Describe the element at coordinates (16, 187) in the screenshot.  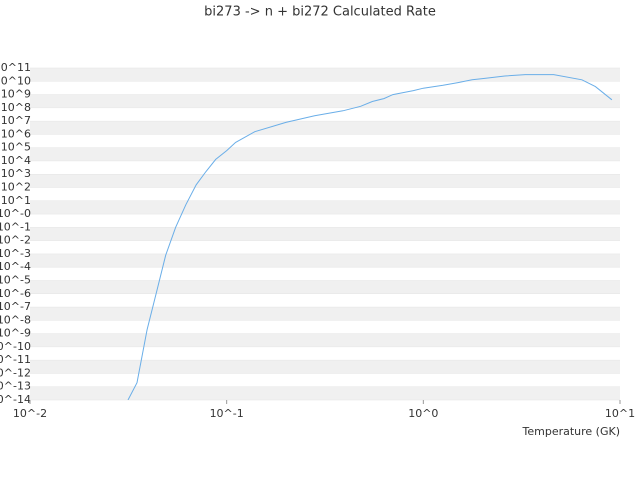
I see `y-tick-label: 10^2` at that location.